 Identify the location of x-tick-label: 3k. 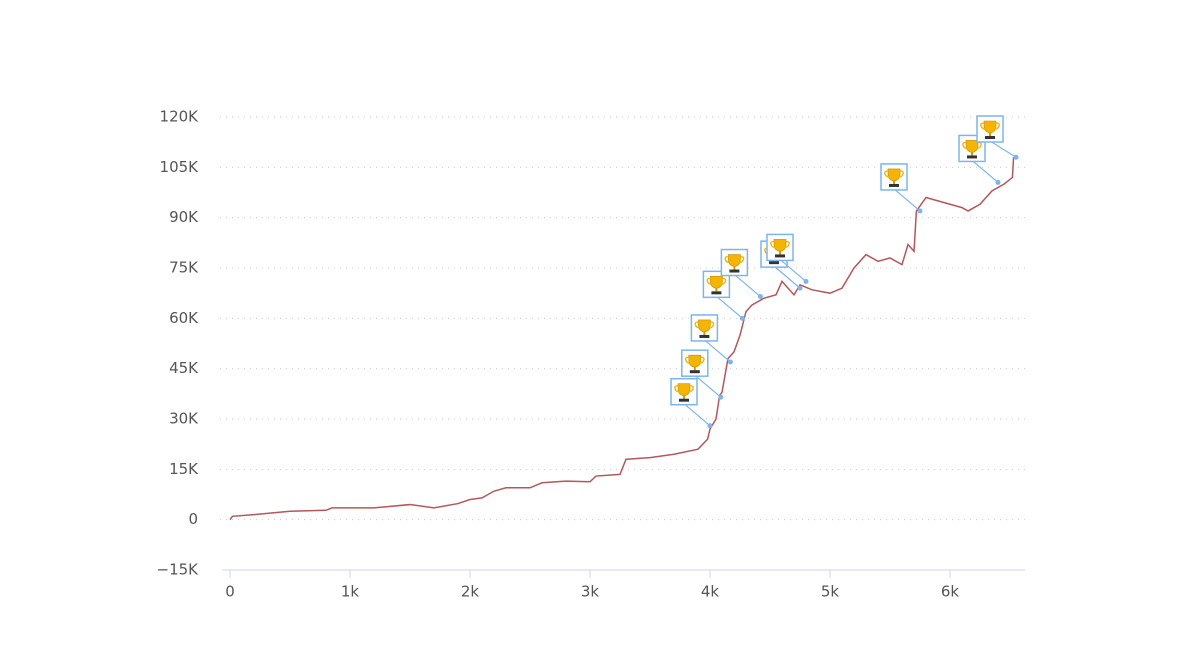
(590, 592).